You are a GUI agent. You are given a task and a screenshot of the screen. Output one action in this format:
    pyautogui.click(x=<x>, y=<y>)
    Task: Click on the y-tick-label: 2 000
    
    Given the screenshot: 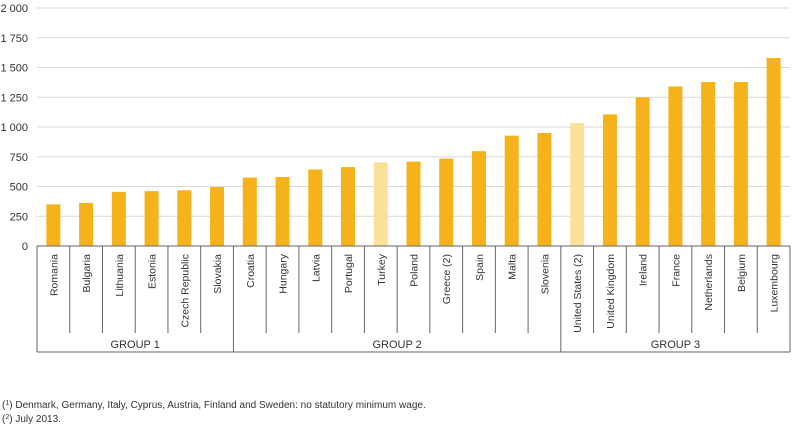 What is the action you would take?
    pyautogui.click(x=14, y=9)
    